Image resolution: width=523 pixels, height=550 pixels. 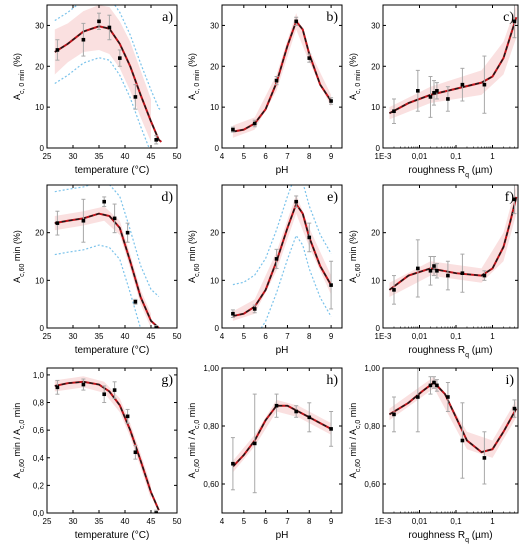 What do you see at coordinates (355, 256) in the screenshot?
I see `y-axis-label: Ac,60 min (%)` at bounding box center [355, 256].